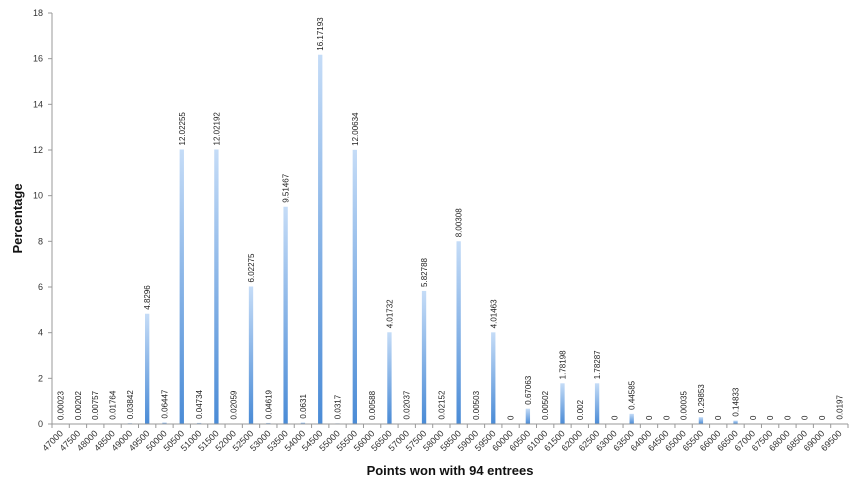 Image resolution: width=863 pixels, height=487 pixels. I want to click on data-label: 0.44585, so click(632, 394).